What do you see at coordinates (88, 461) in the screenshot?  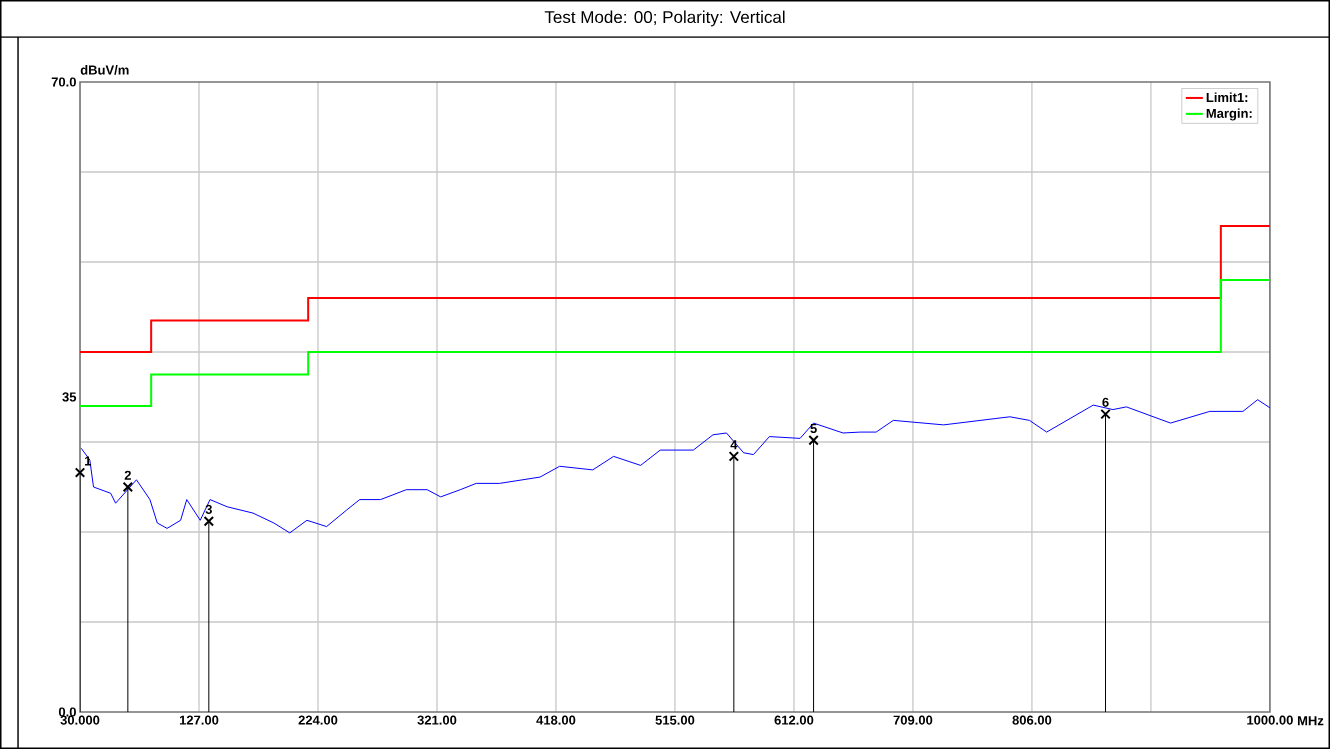 I see `annotation: 1` at bounding box center [88, 461].